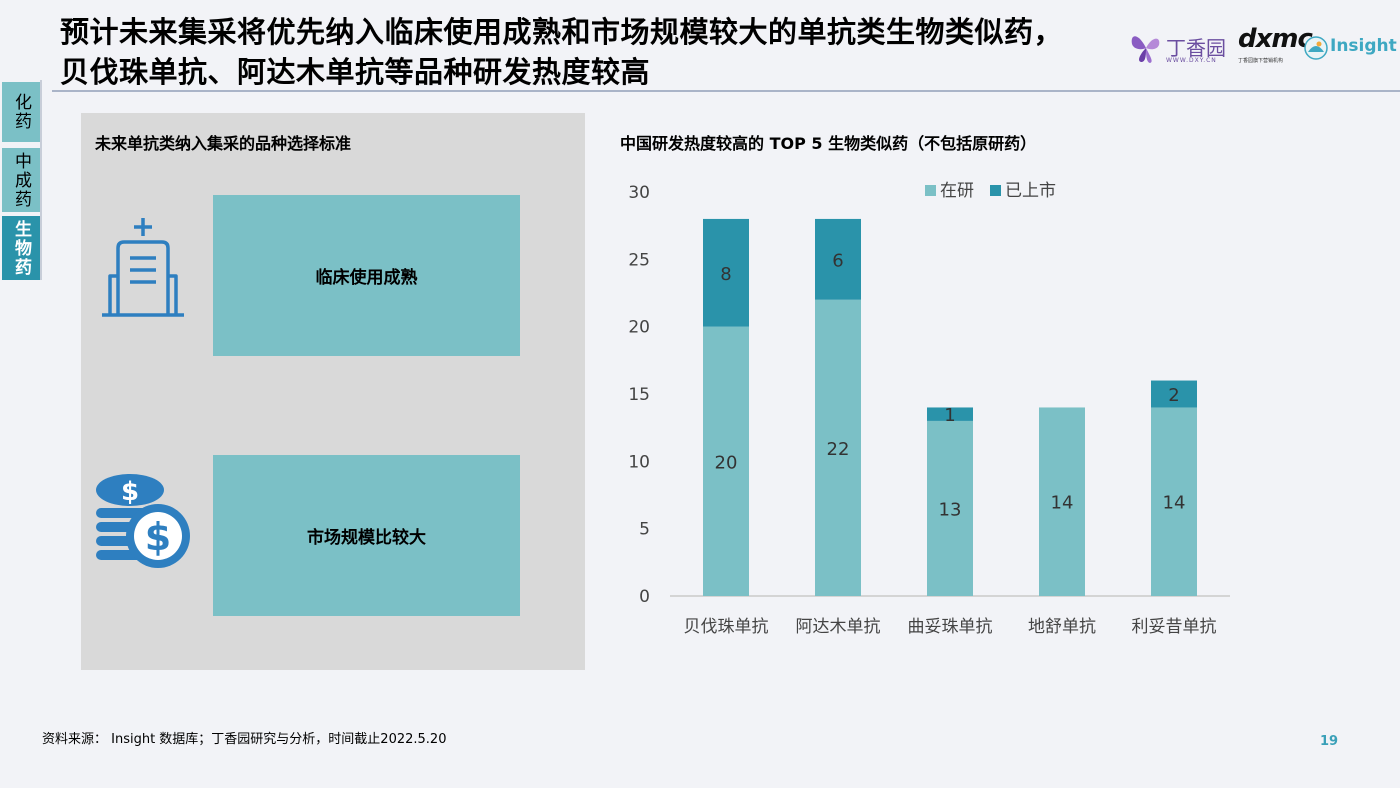 This screenshot has width=1400, height=788. I want to click on data-label: 13, so click(950, 509).